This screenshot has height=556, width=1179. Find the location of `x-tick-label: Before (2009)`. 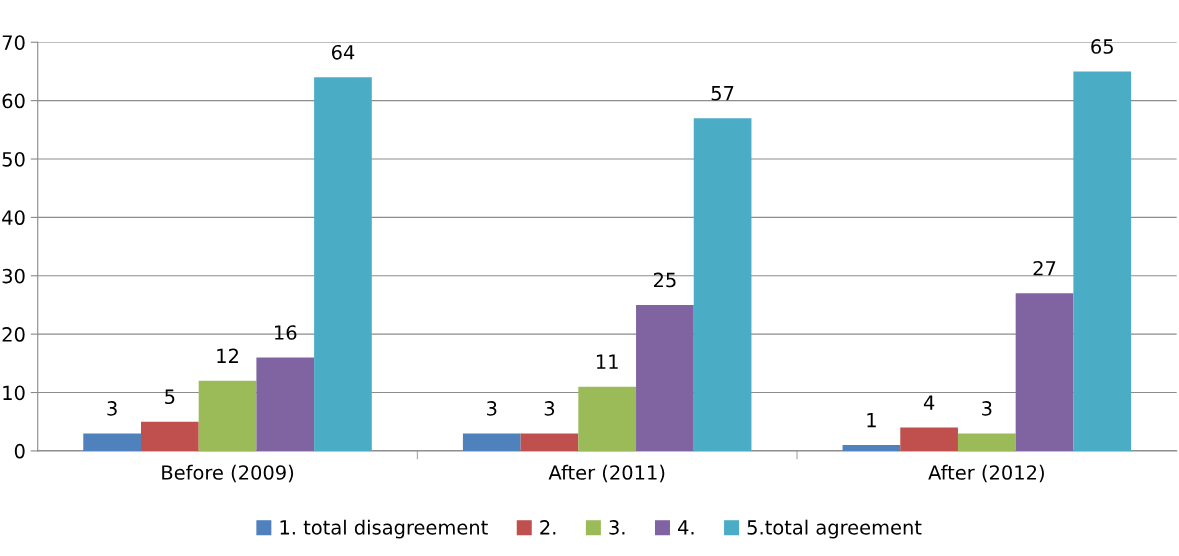

x-tick-label: Before (2009) is located at coordinates (228, 473).